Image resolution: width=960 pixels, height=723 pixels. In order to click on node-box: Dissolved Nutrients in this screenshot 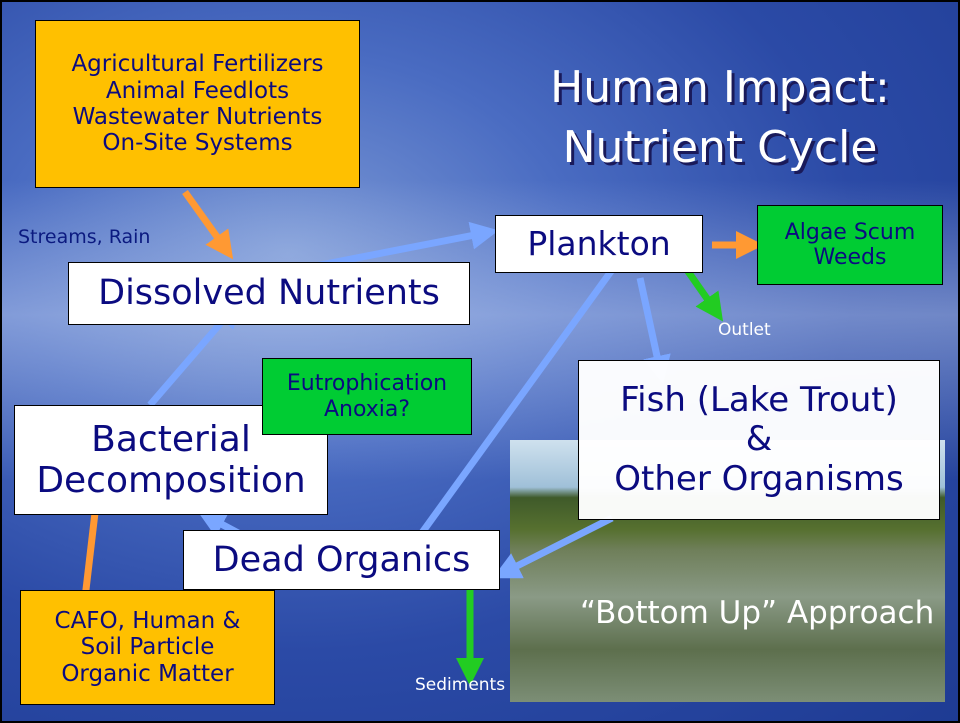, I will do `click(269, 293)`.